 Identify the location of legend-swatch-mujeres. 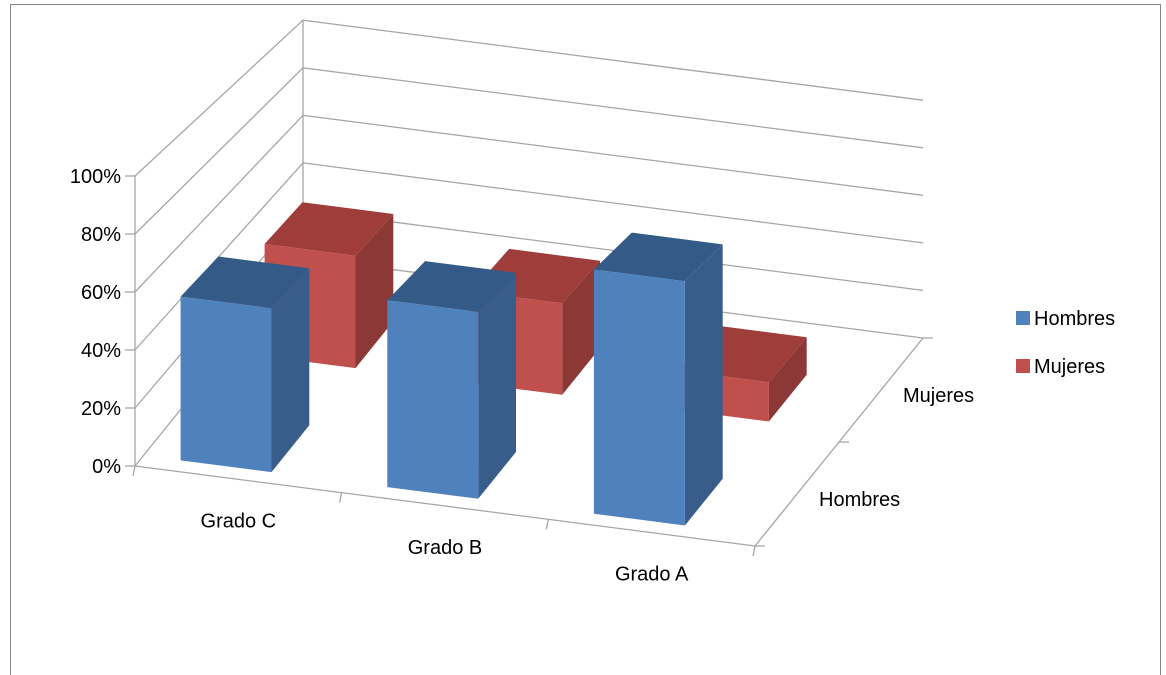
(1023, 366).